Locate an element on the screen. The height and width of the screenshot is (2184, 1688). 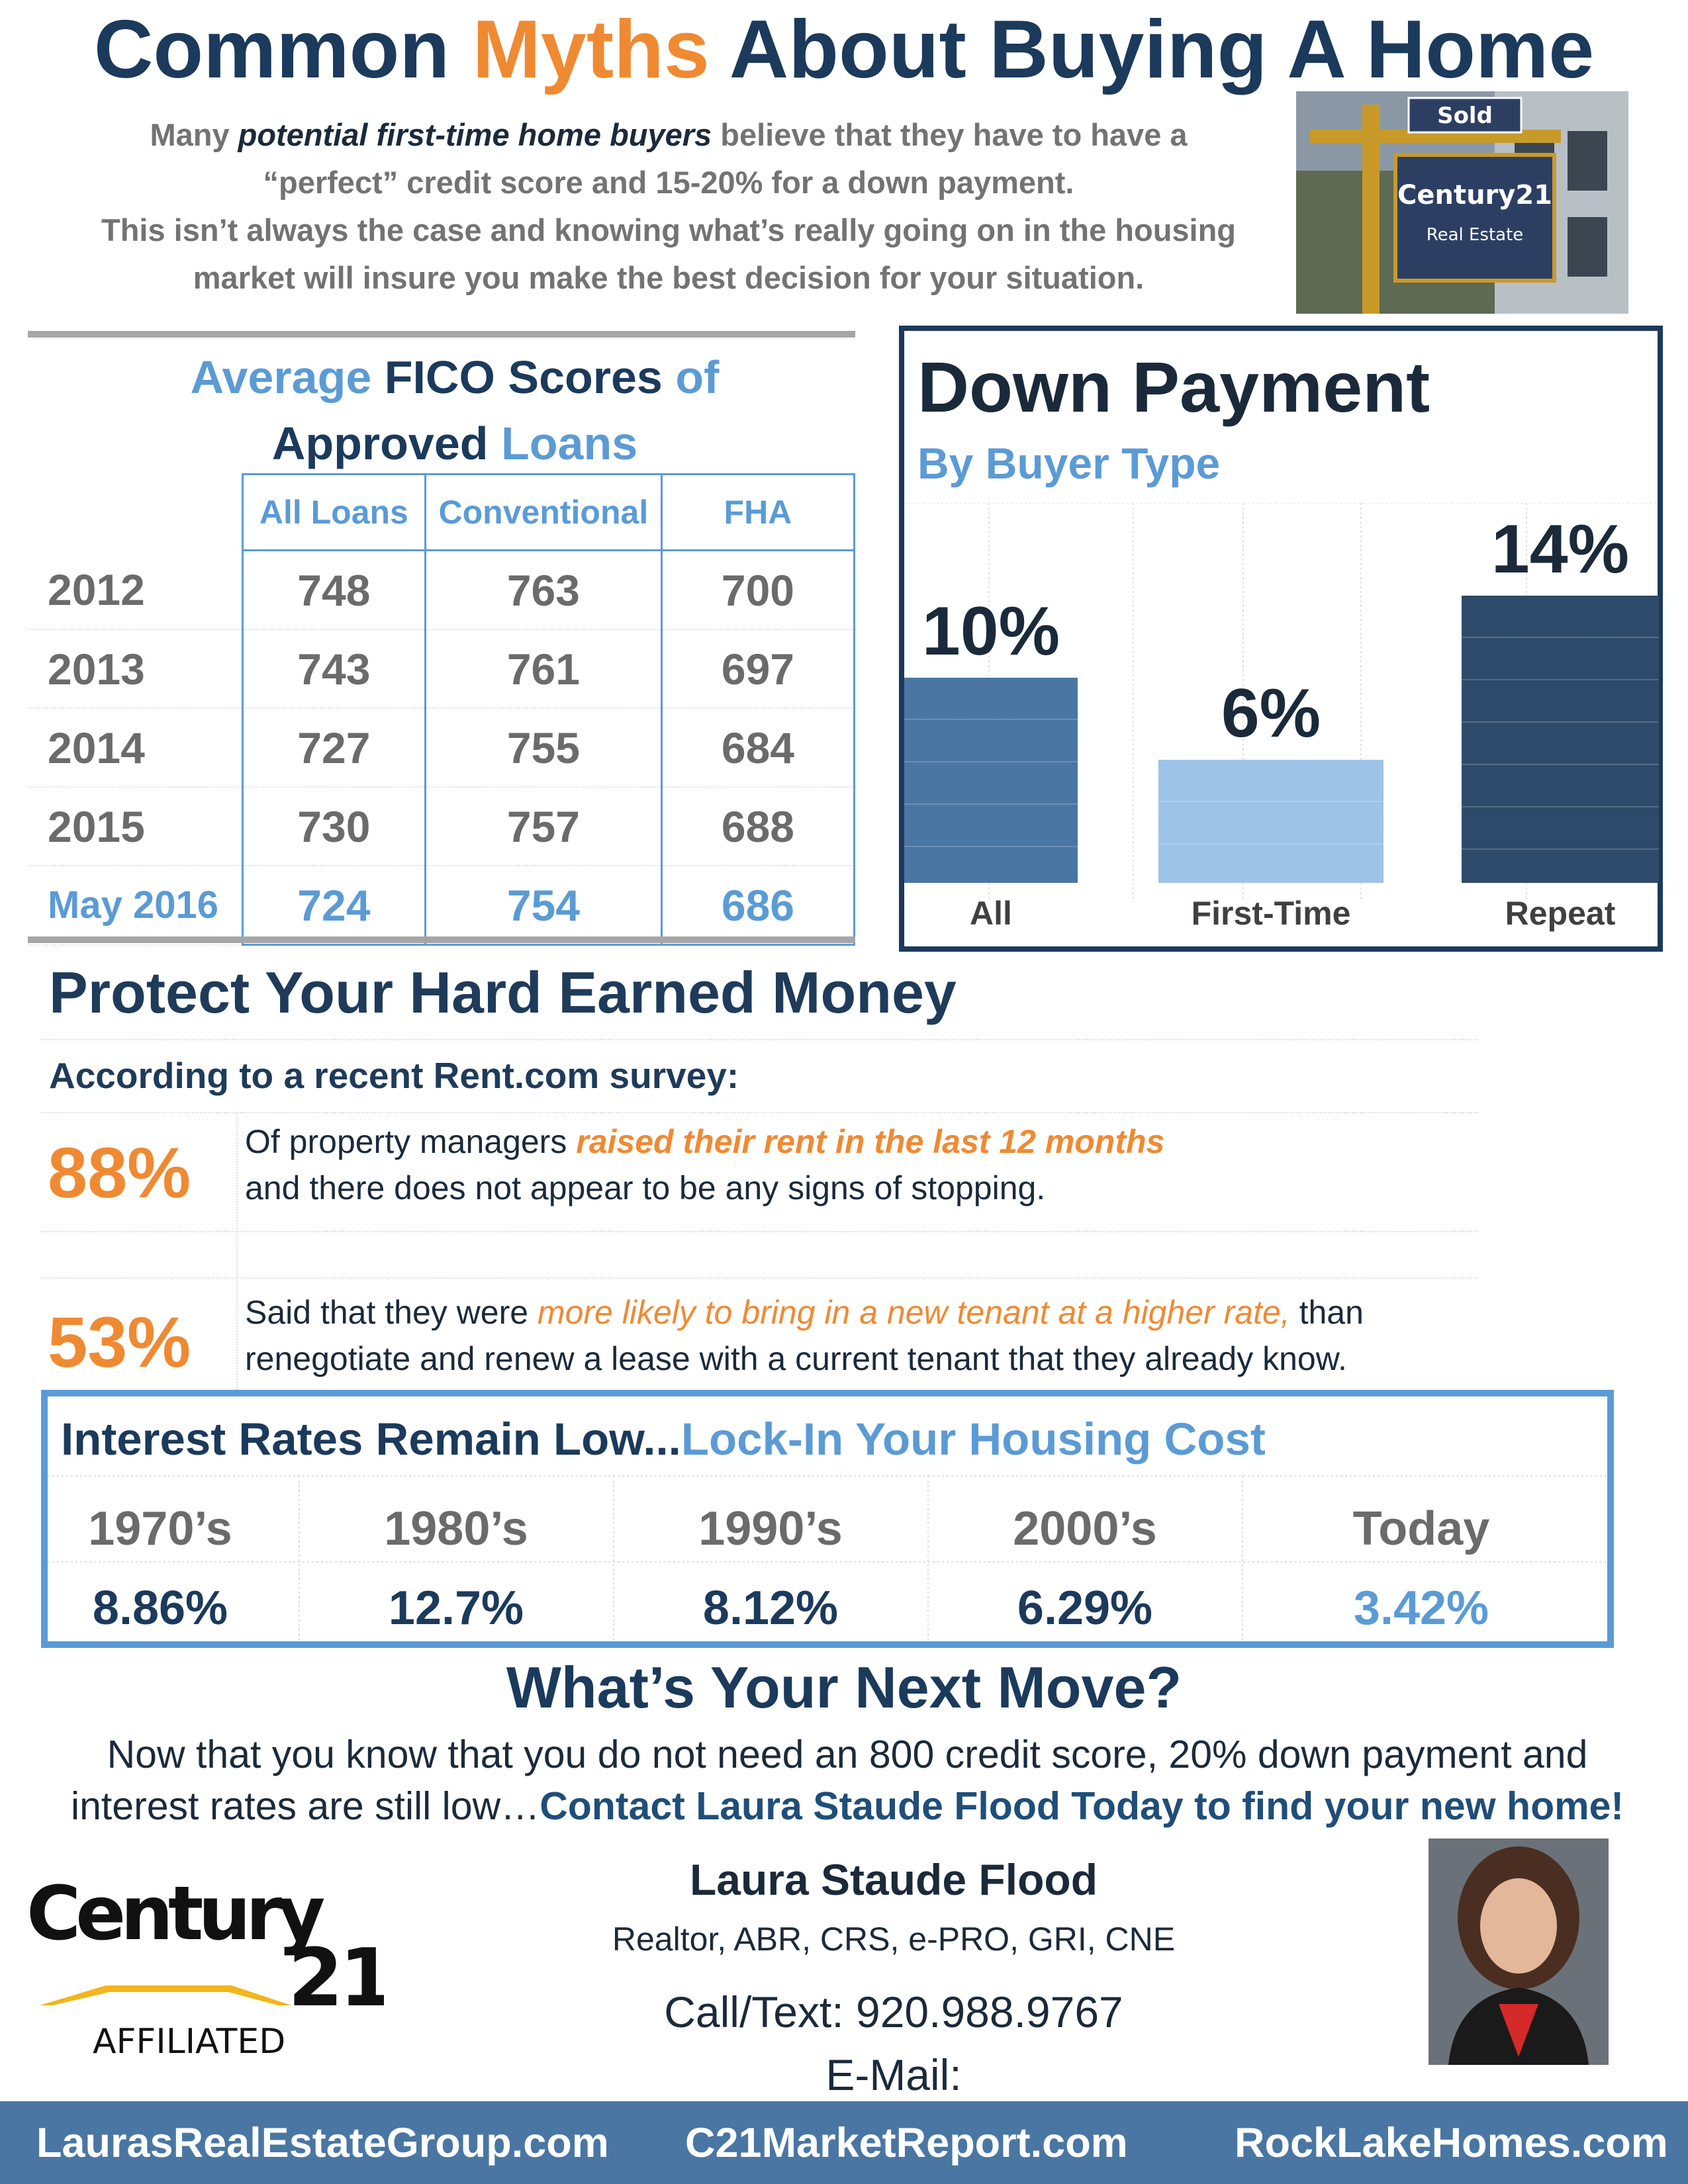
chart-subtitle: By Buyer Type is located at coordinates (1069, 464).